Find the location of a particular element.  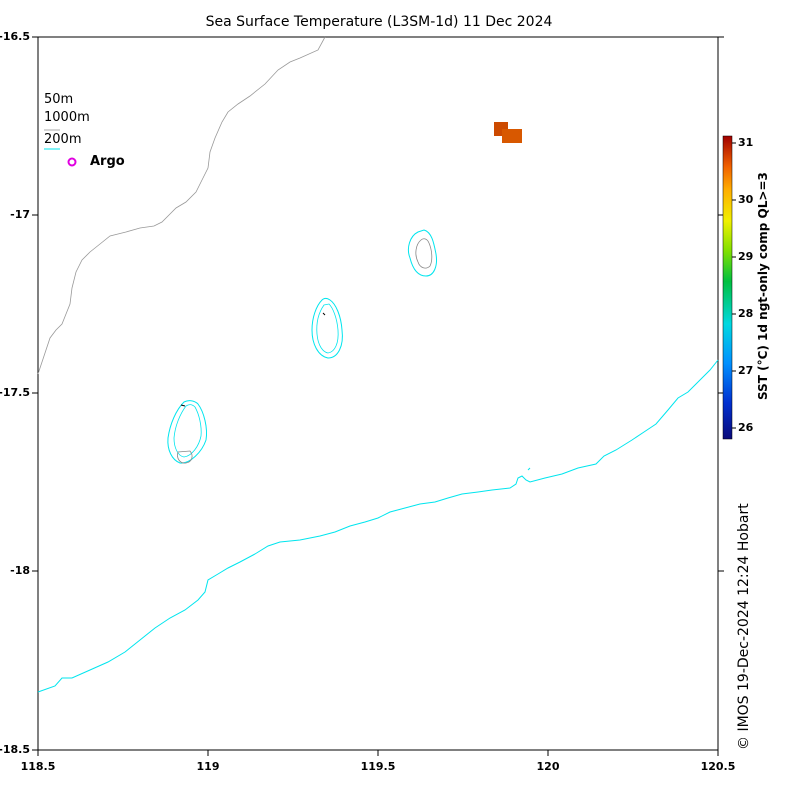

y-tick-label: -17.5 is located at coordinates (15, 392).